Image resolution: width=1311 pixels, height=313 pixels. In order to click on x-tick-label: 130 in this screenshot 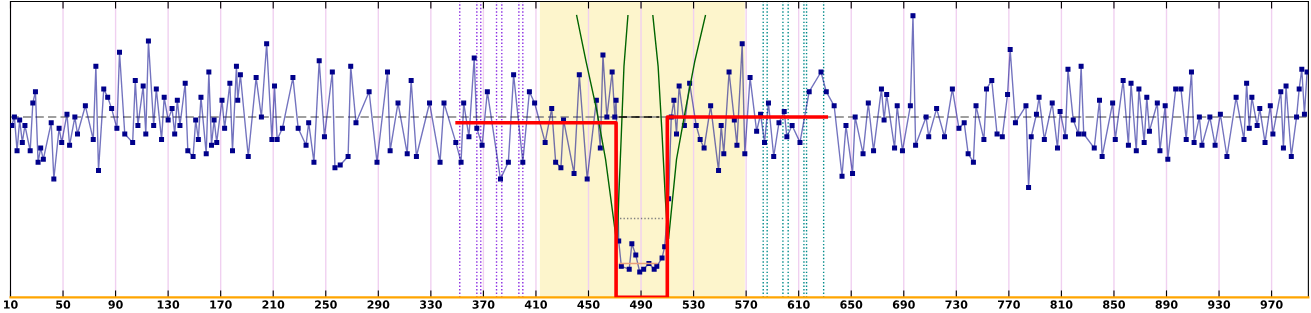, I will do `click(168, 304)`.